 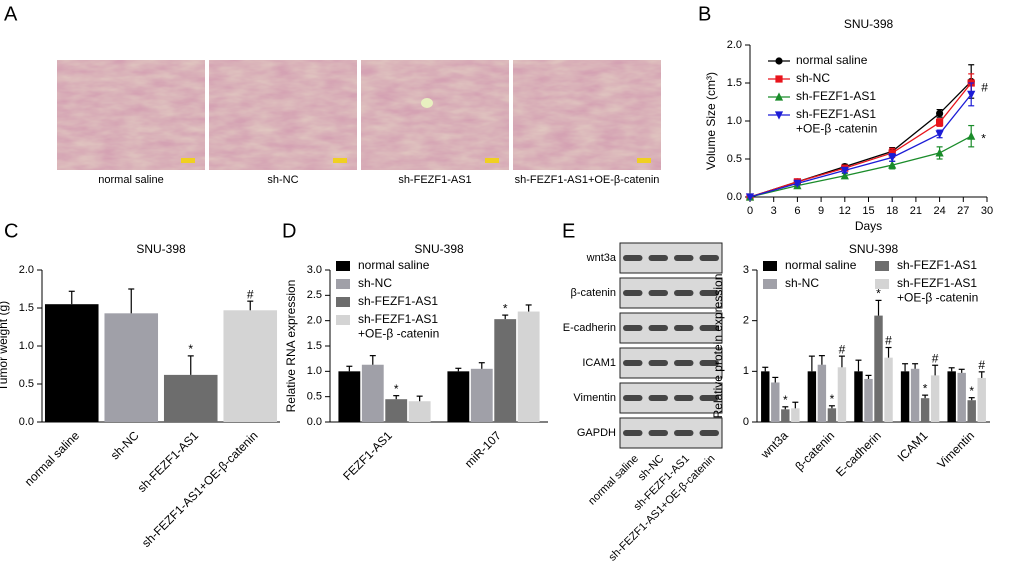 I want to click on line, so click(x=860, y=145).